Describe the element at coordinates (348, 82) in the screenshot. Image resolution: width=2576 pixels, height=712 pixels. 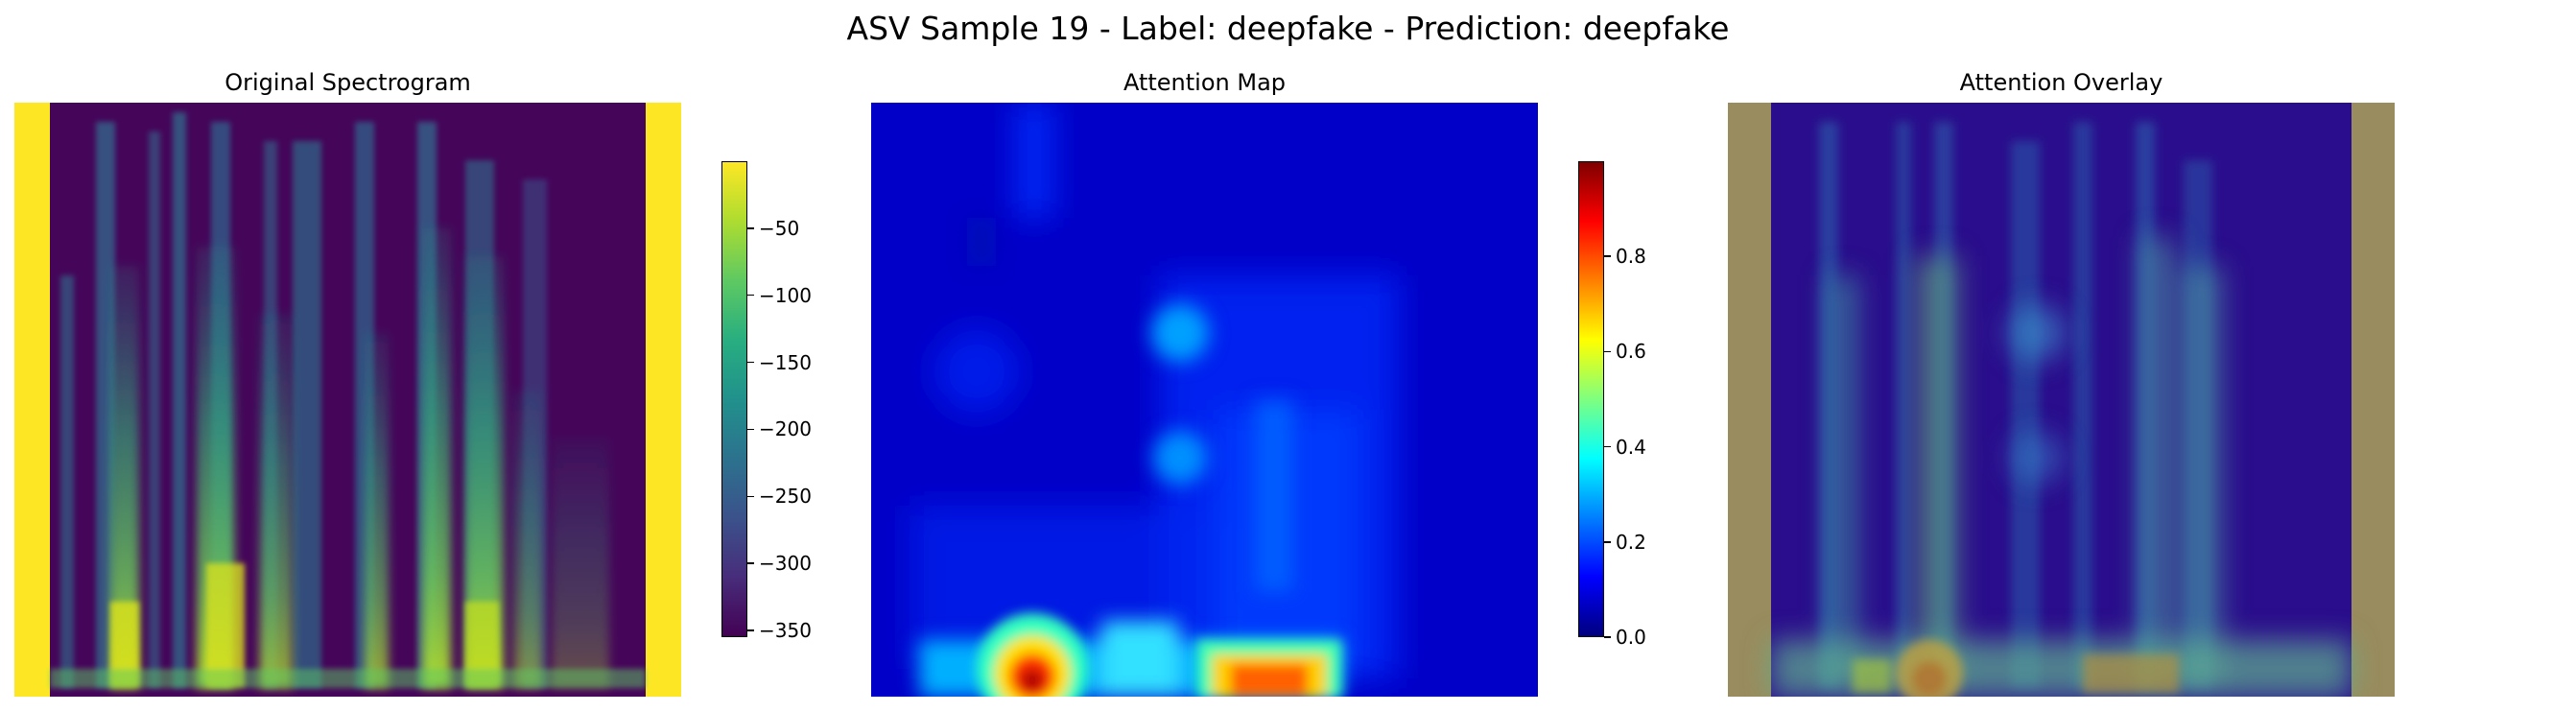
I see `spectrogram-title: Original Spectrogram` at that location.